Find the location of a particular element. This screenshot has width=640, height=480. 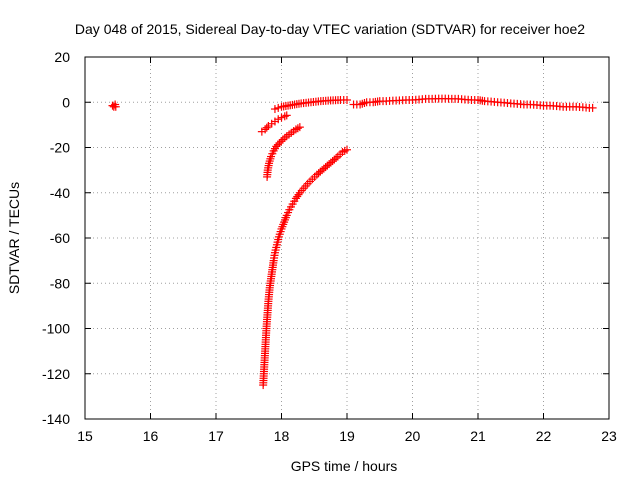

x-tick-label: 19 is located at coordinates (347, 436).